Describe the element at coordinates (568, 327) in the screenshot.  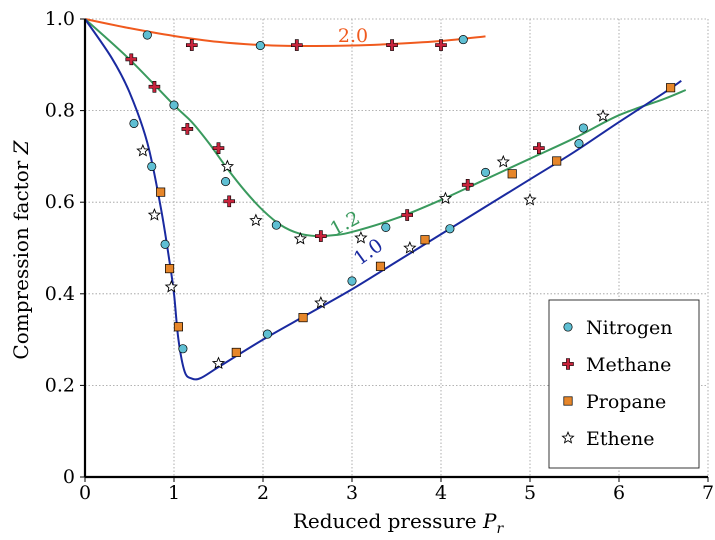
I see `legend-nitrogen-marker` at that location.